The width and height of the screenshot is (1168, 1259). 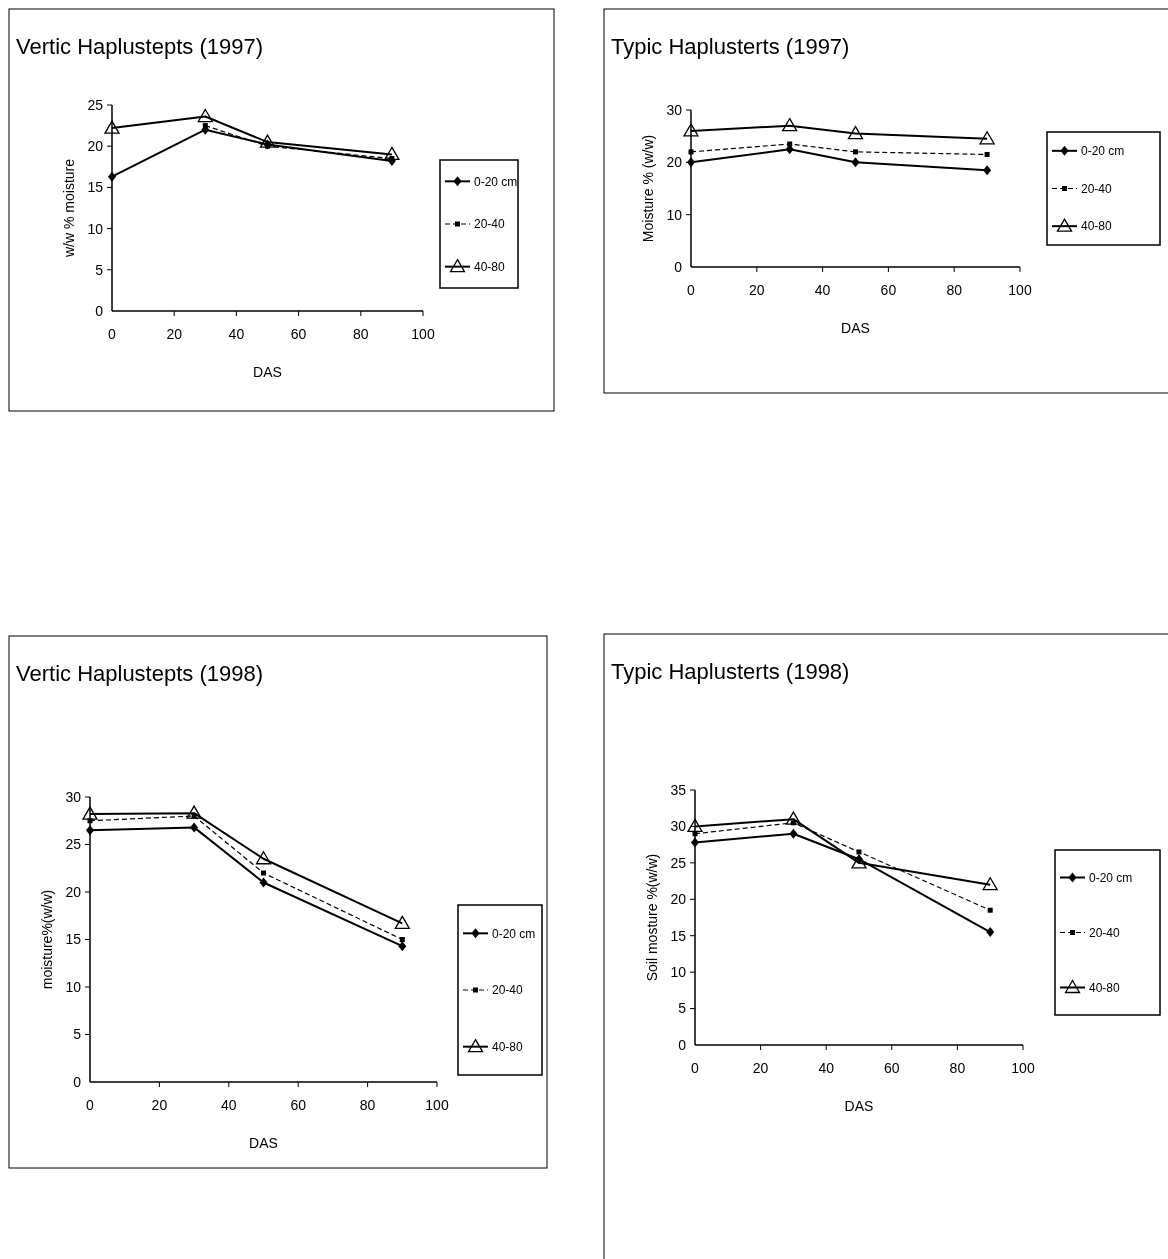 I want to click on chart-title: Vertic Haplustepts (1997), so click(x=140, y=46).